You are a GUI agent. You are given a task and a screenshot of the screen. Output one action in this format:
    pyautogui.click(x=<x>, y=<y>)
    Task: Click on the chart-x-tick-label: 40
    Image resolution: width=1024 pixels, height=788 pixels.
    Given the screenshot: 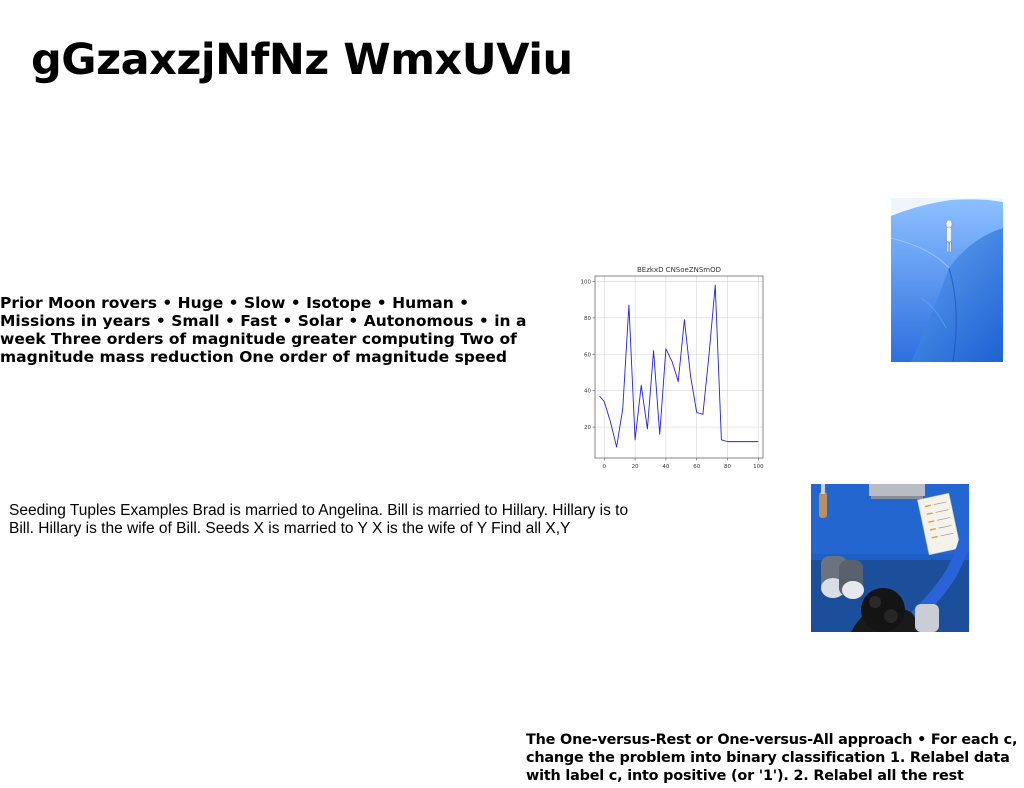 What is the action you would take?
    pyautogui.click(x=665, y=467)
    